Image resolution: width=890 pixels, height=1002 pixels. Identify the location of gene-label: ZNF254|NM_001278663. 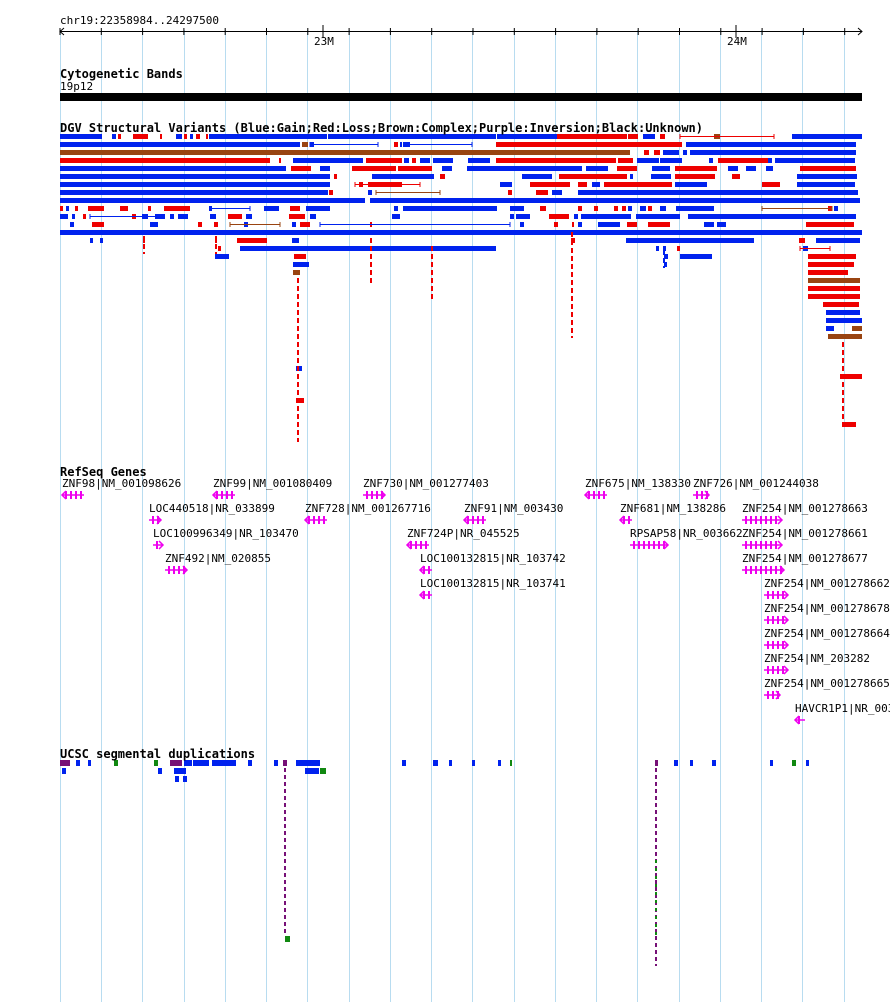
(805, 508).